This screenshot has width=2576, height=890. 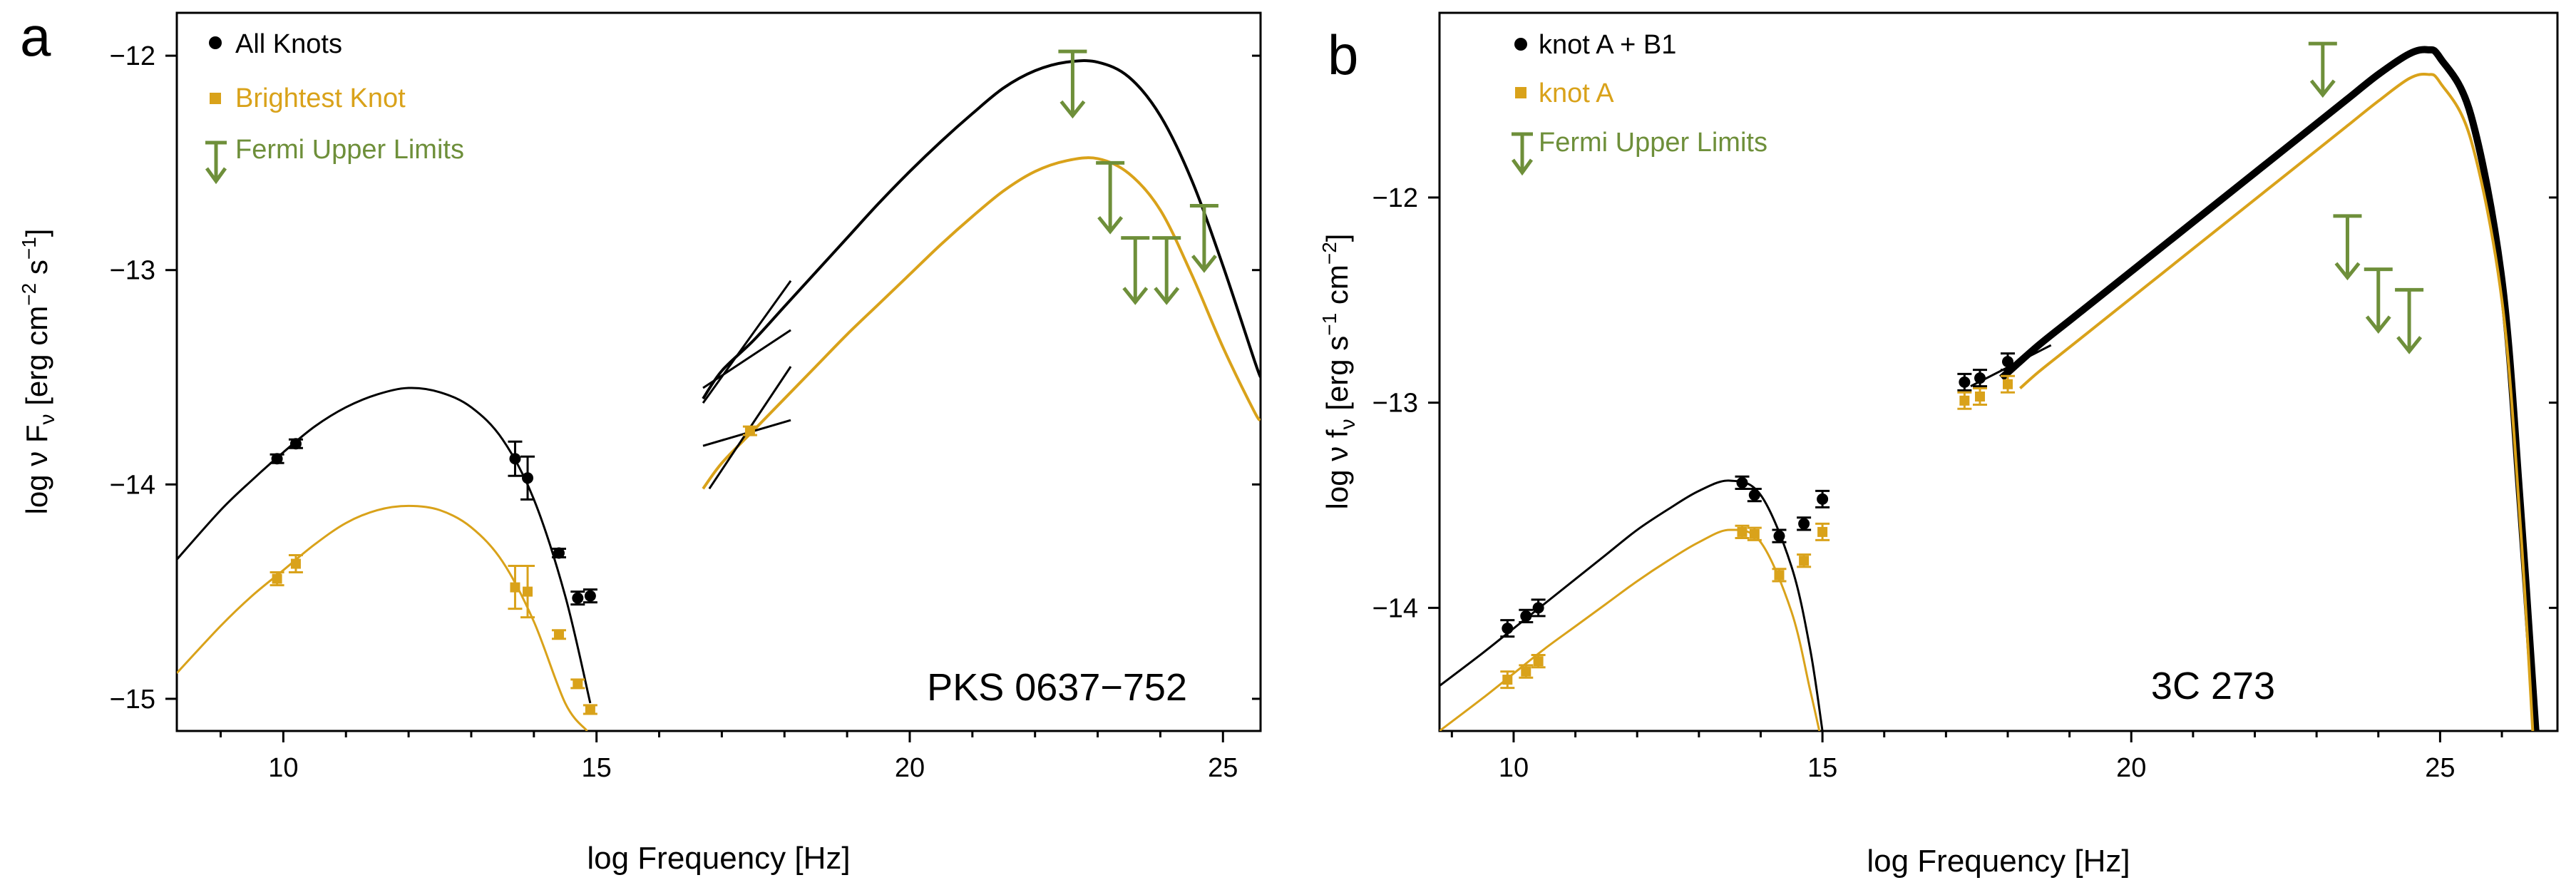 I want to click on panel-label: a, so click(x=35, y=36).